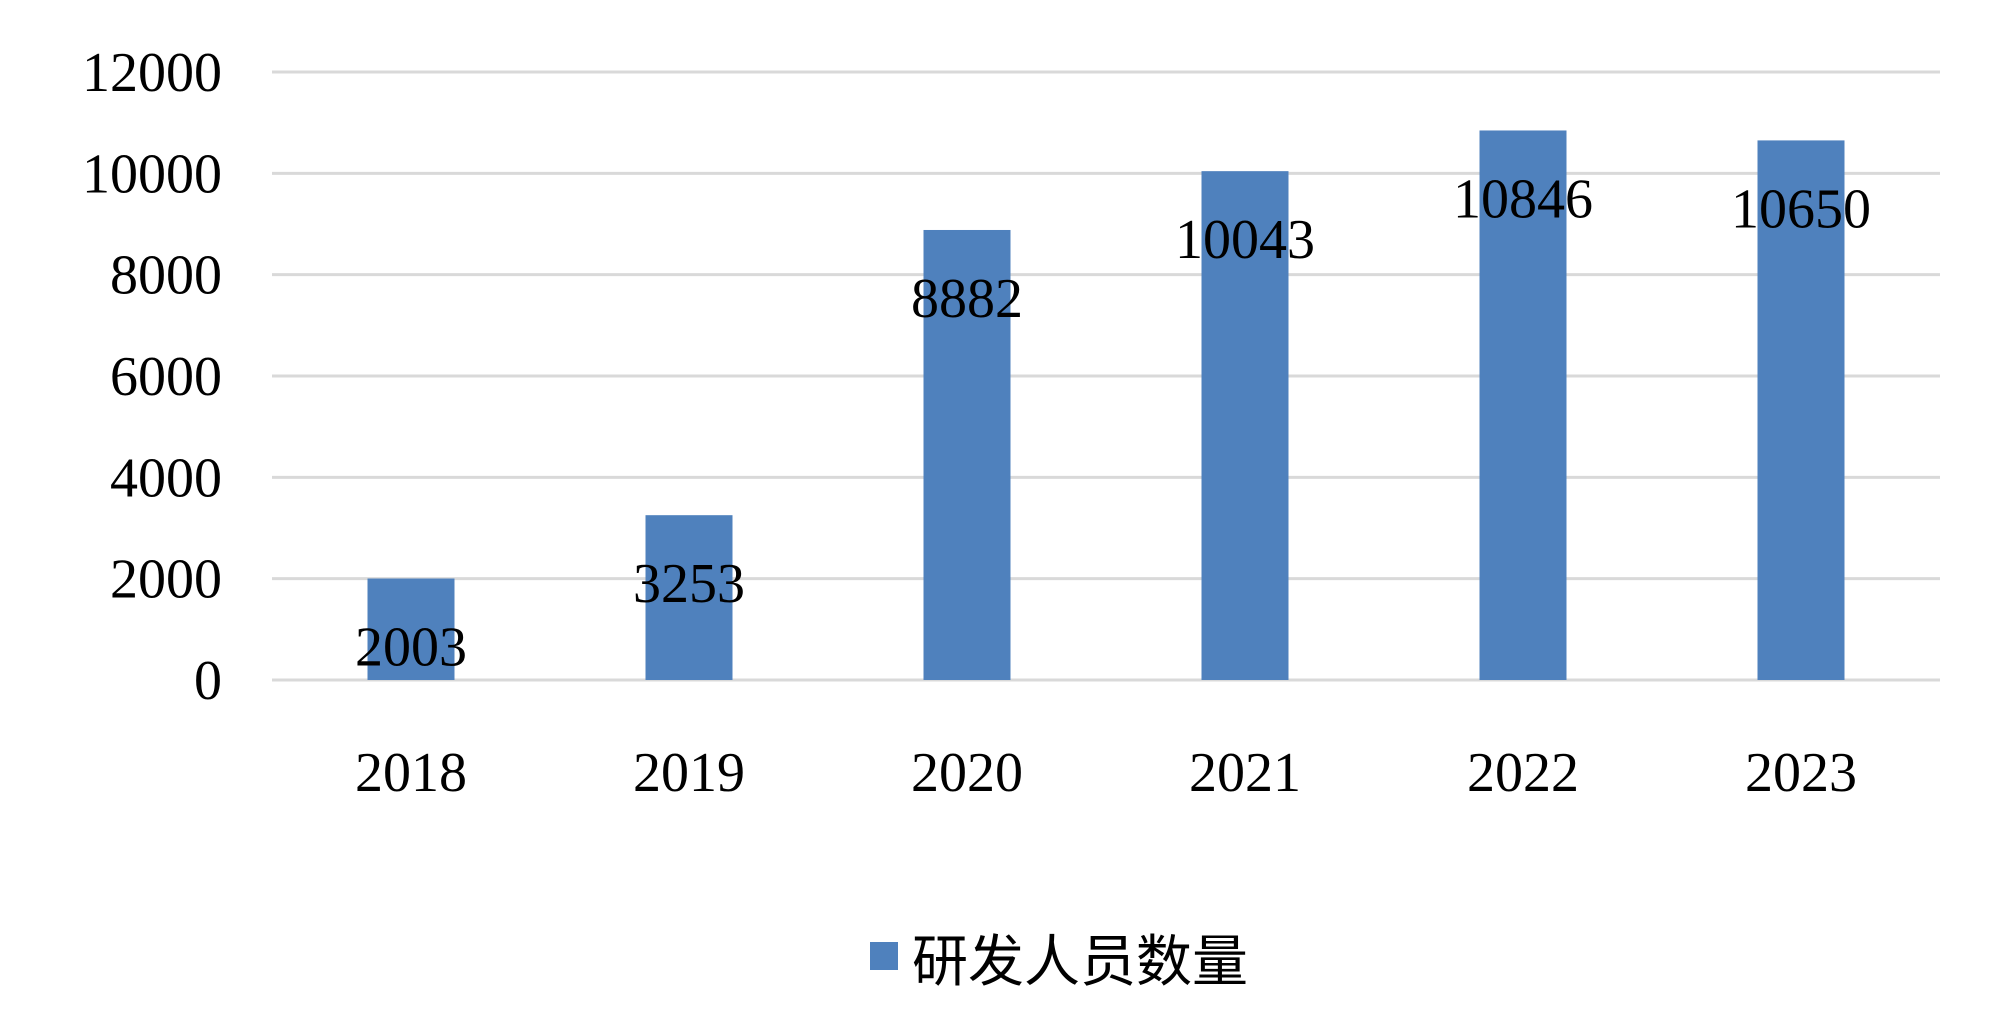 Image resolution: width=2000 pixels, height=1012 pixels. I want to click on y-axis-tick-labels: 0 2000 4000 6000 8000 10000 12000, so click(152, 377).